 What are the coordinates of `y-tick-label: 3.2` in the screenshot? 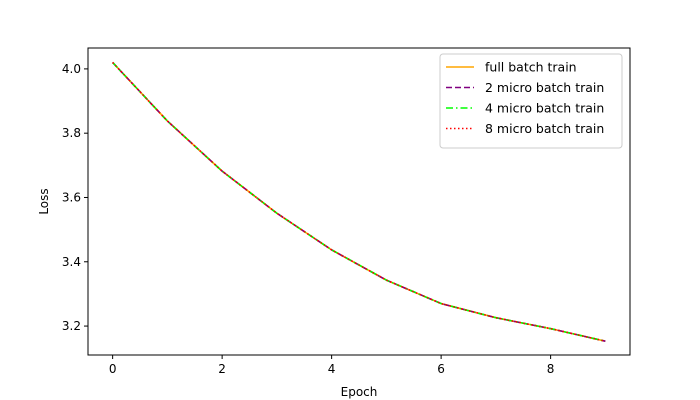 It's located at (71, 326).